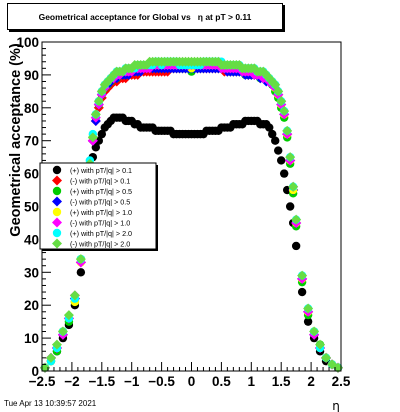 The width and height of the screenshot is (400, 412). Describe the element at coordinates (101, 381) in the screenshot. I see `x-tick-label: −1.5` at that location.